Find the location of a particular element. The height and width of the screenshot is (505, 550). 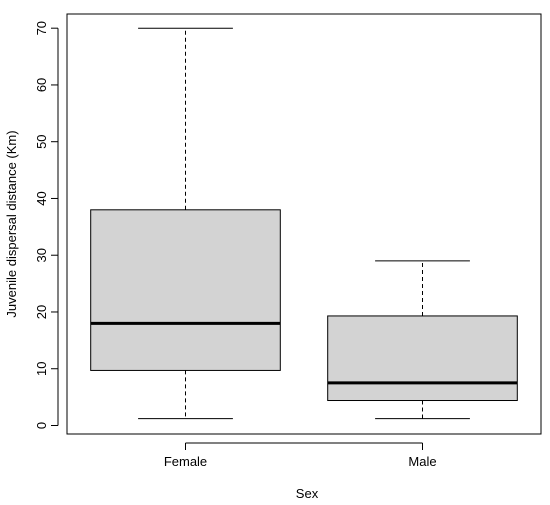

y-axis: 0 10 20 30 40 50 60 70 is located at coordinates (46, 225).